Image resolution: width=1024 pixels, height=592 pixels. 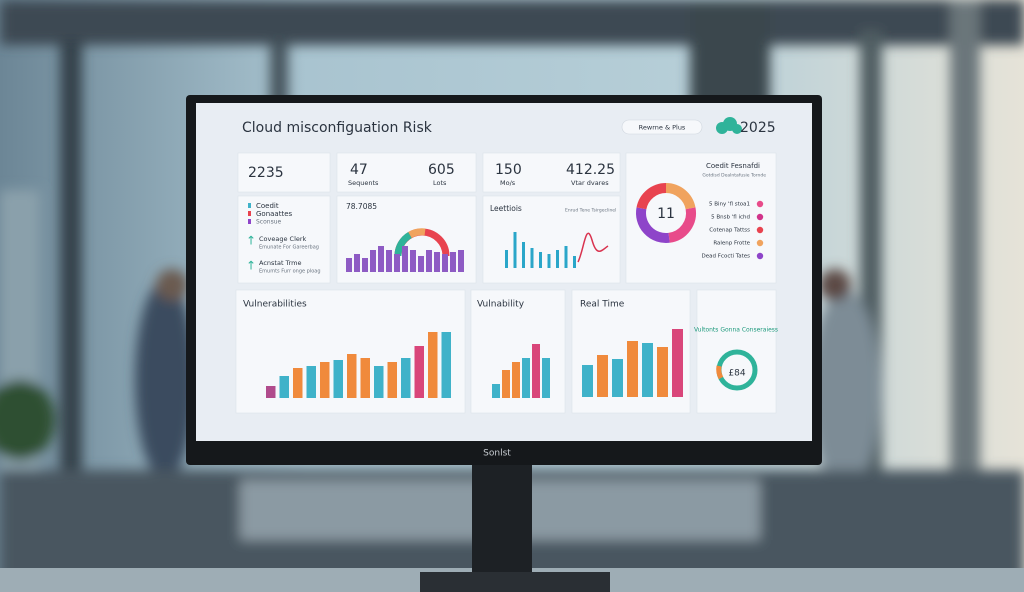 I want to click on panel-title: Vultonts Gonna Conseraiess, so click(x=736, y=330).